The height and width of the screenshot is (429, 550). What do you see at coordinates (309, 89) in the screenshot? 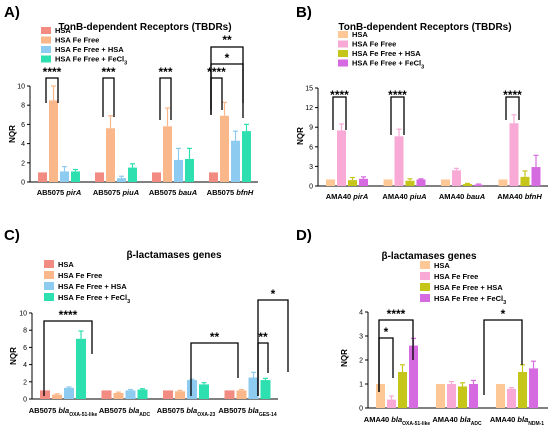
I see `y-tick-label: 15` at bounding box center [309, 89].